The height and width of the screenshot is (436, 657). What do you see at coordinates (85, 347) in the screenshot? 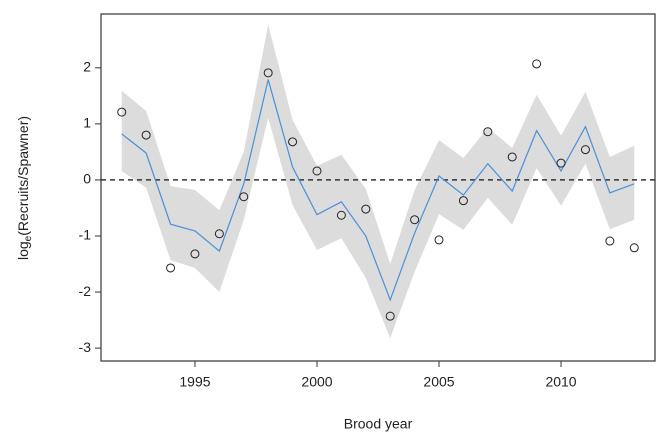
I see `y-tick-label: -3` at bounding box center [85, 347].